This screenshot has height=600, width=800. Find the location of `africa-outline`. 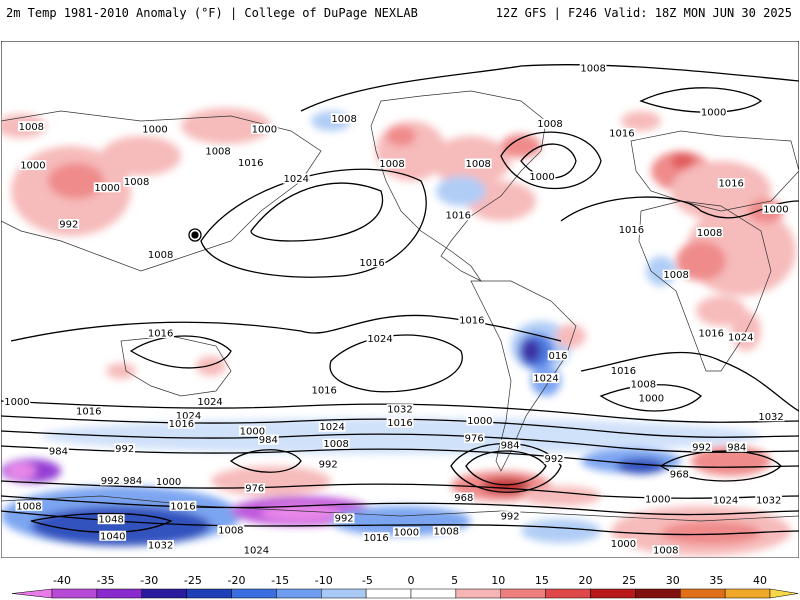

africa-outline is located at coordinates (705, 286).